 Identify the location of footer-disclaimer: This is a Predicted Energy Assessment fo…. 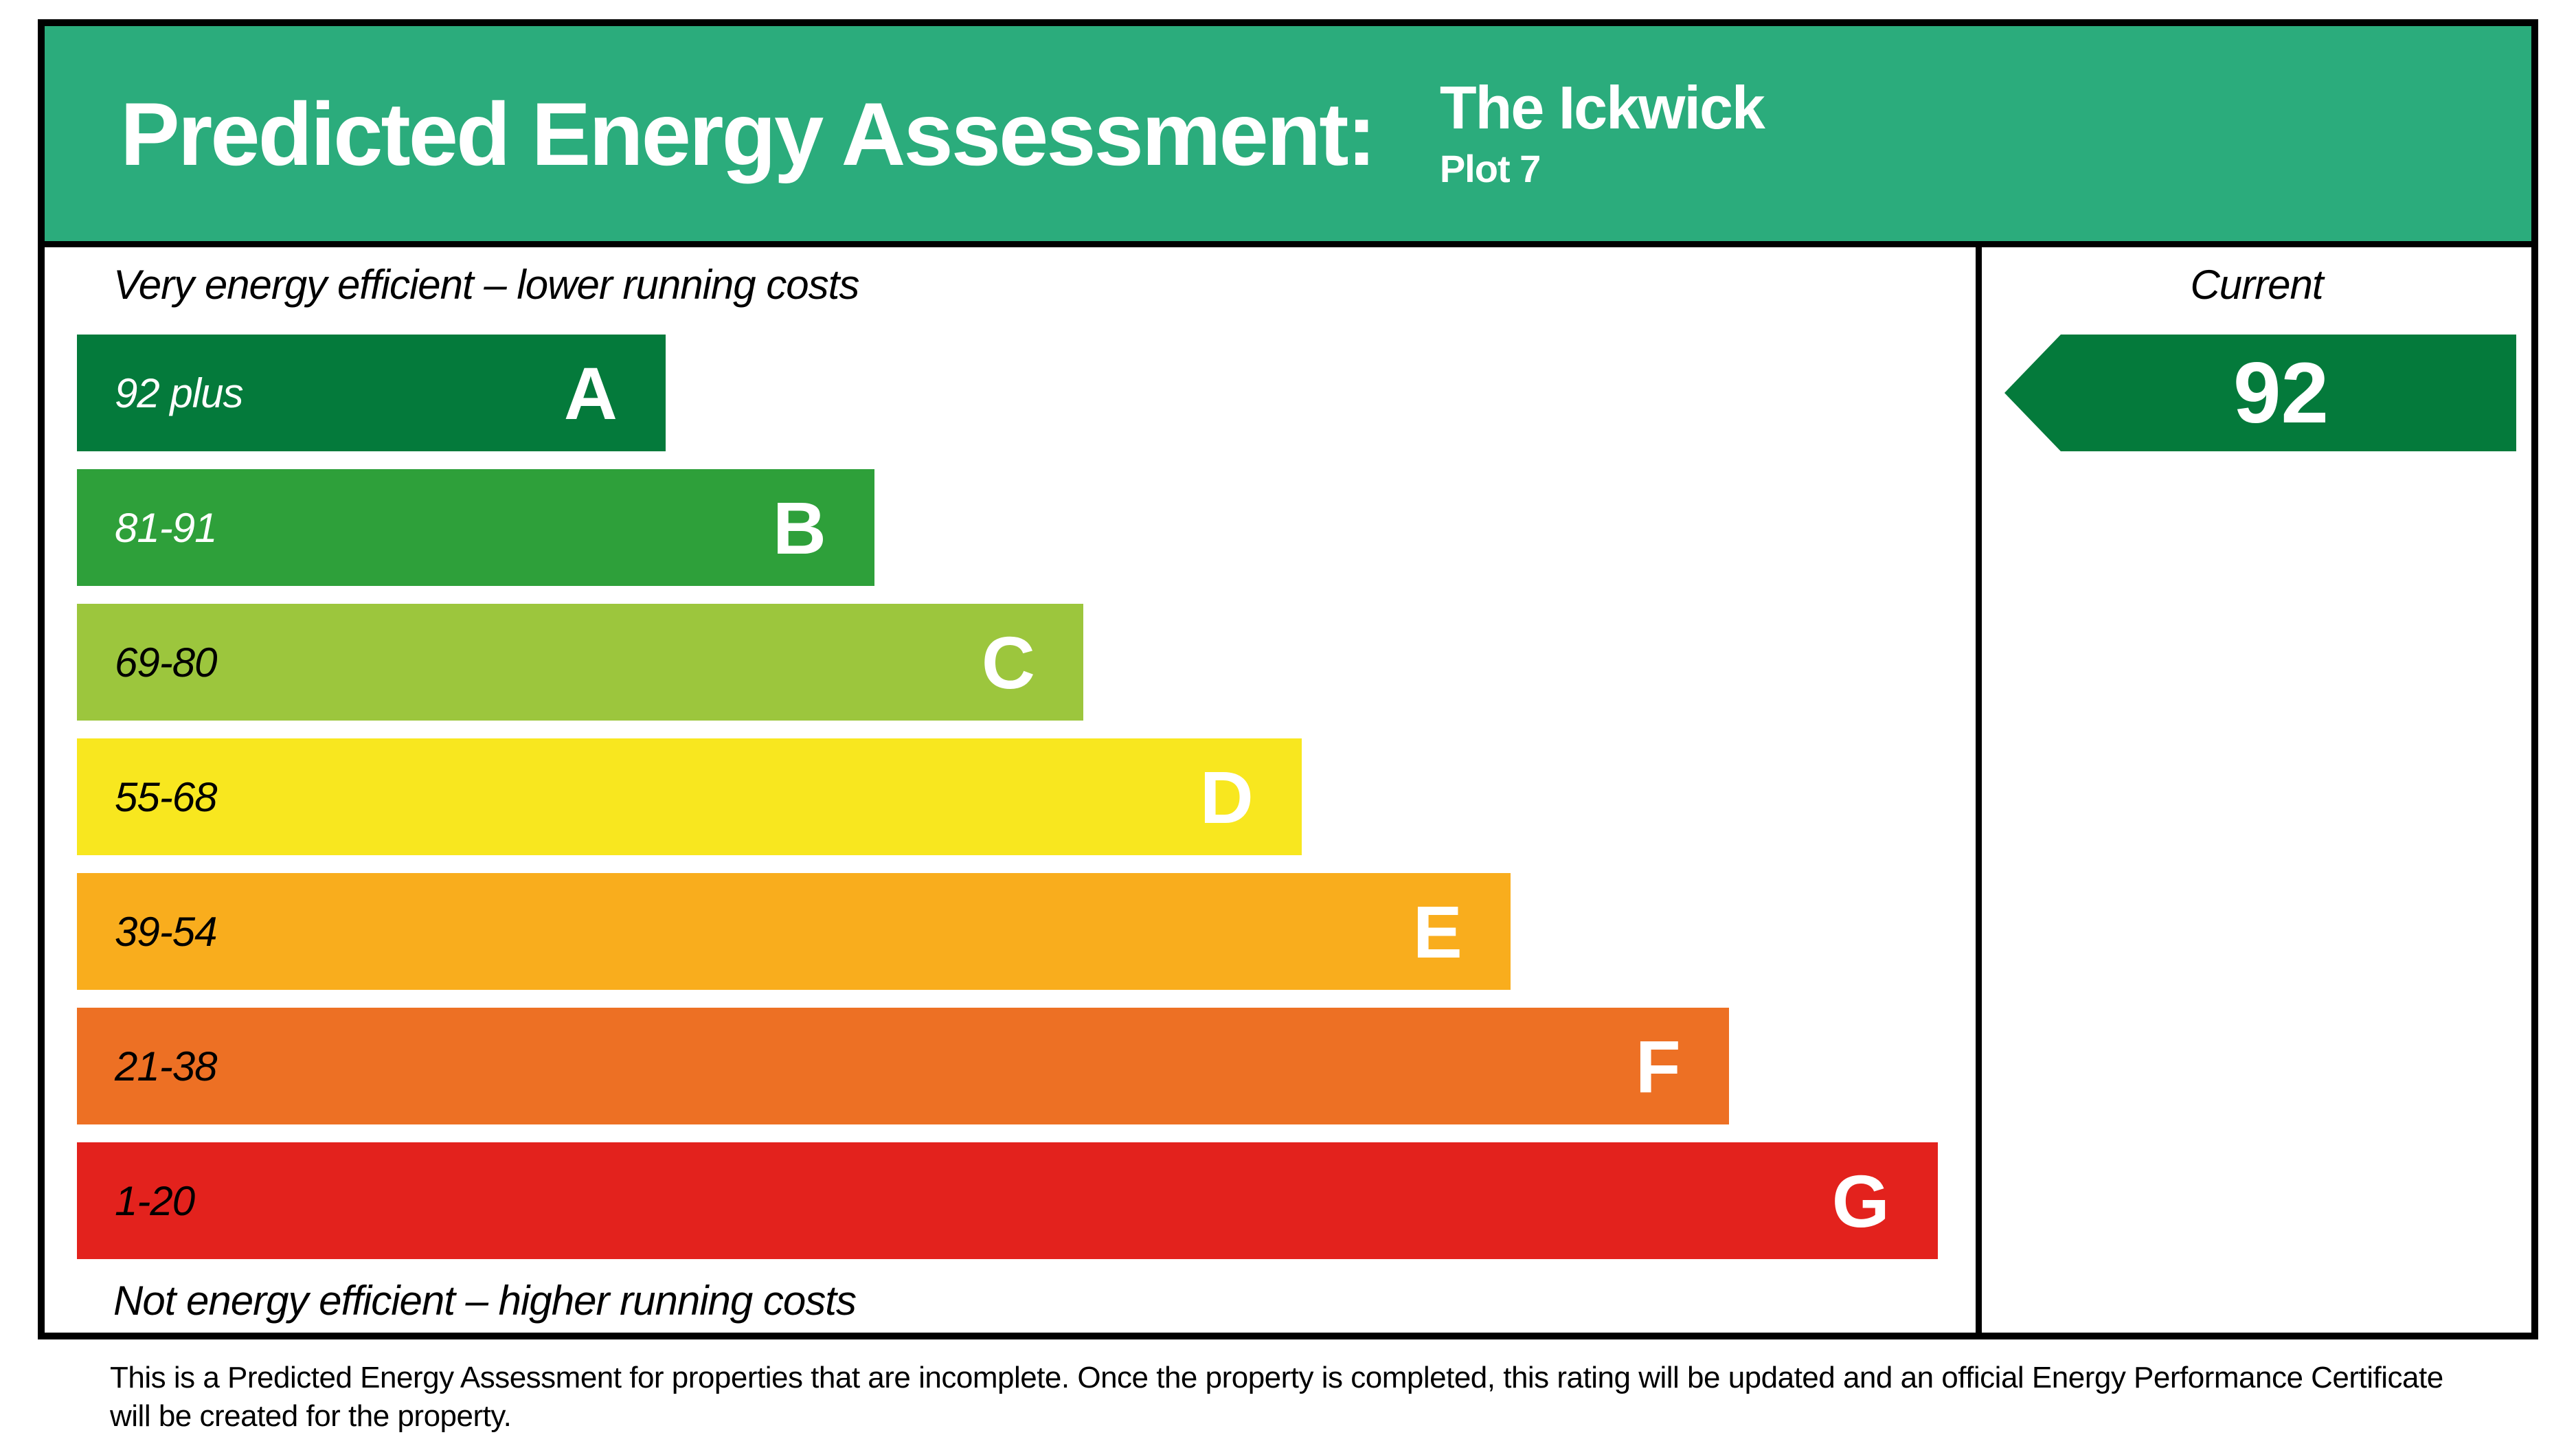
(1276, 1397).